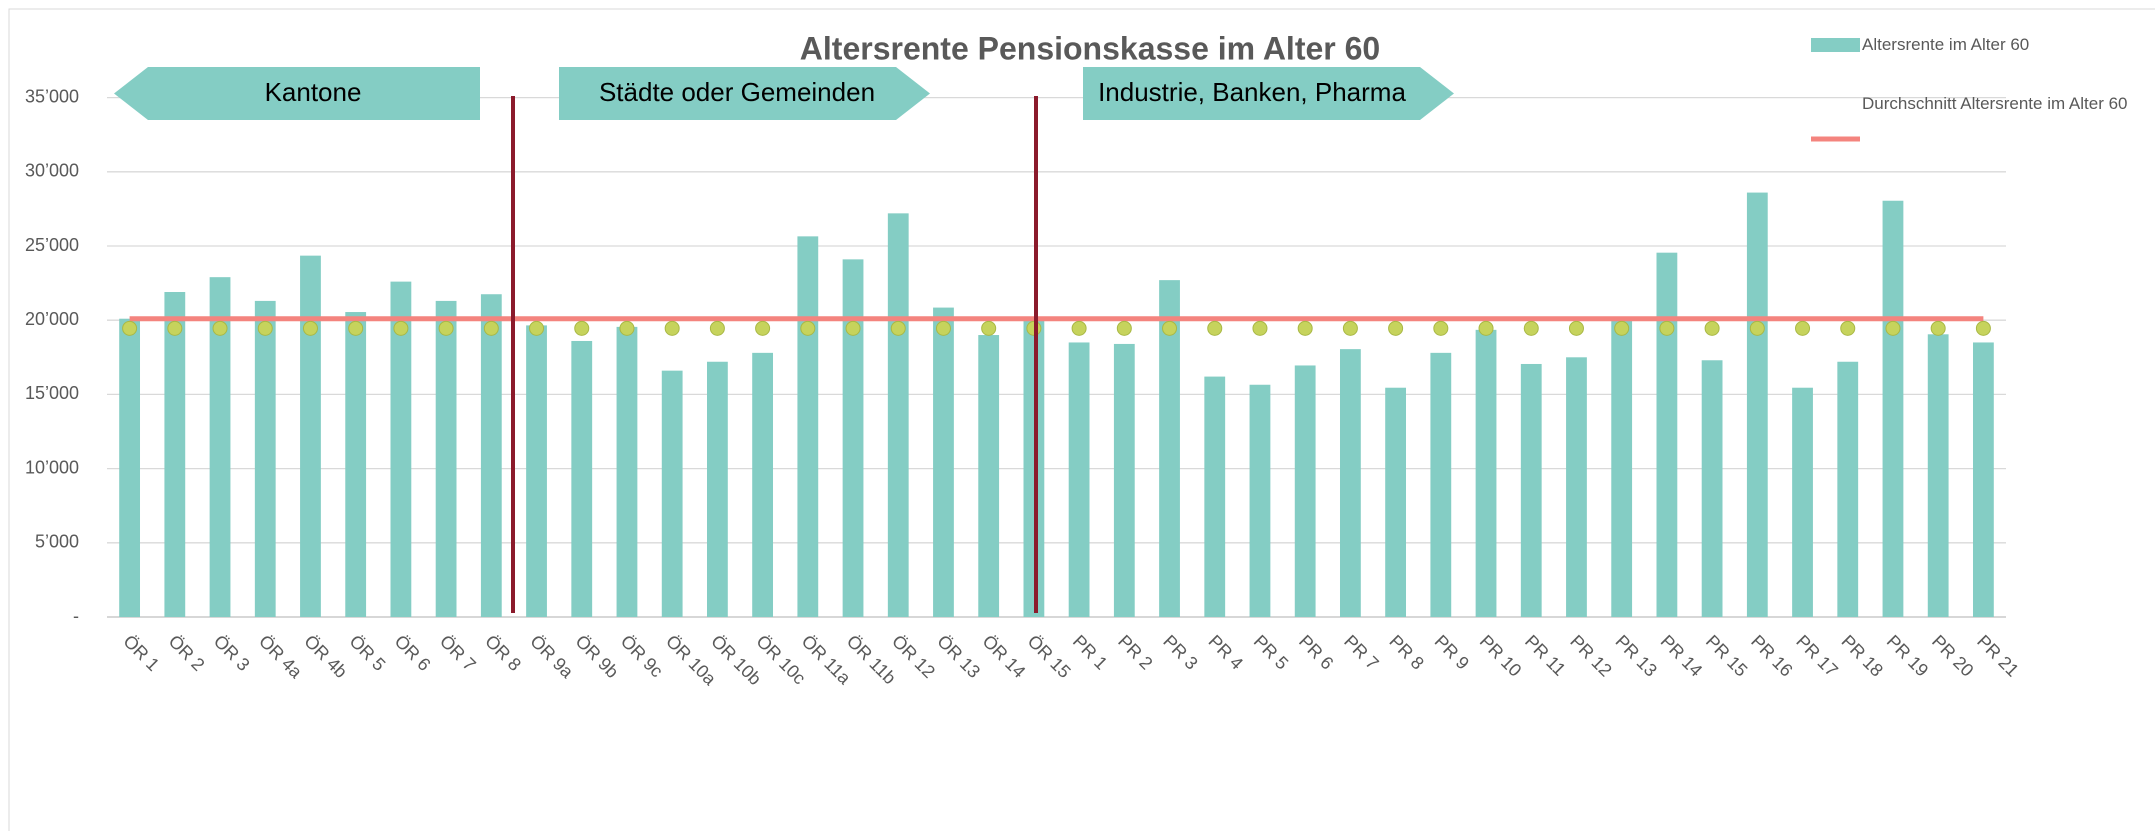  What do you see at coordinates (503, 653) in the screenshot?
I see `x-tick-label: ÖR 8` at bounding box center [503, 653].